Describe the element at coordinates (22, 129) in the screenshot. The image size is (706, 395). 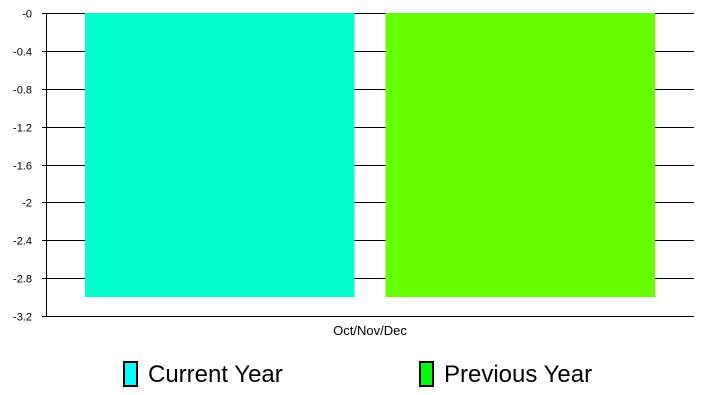
I see `y-tick-label: -1.2` at that location.